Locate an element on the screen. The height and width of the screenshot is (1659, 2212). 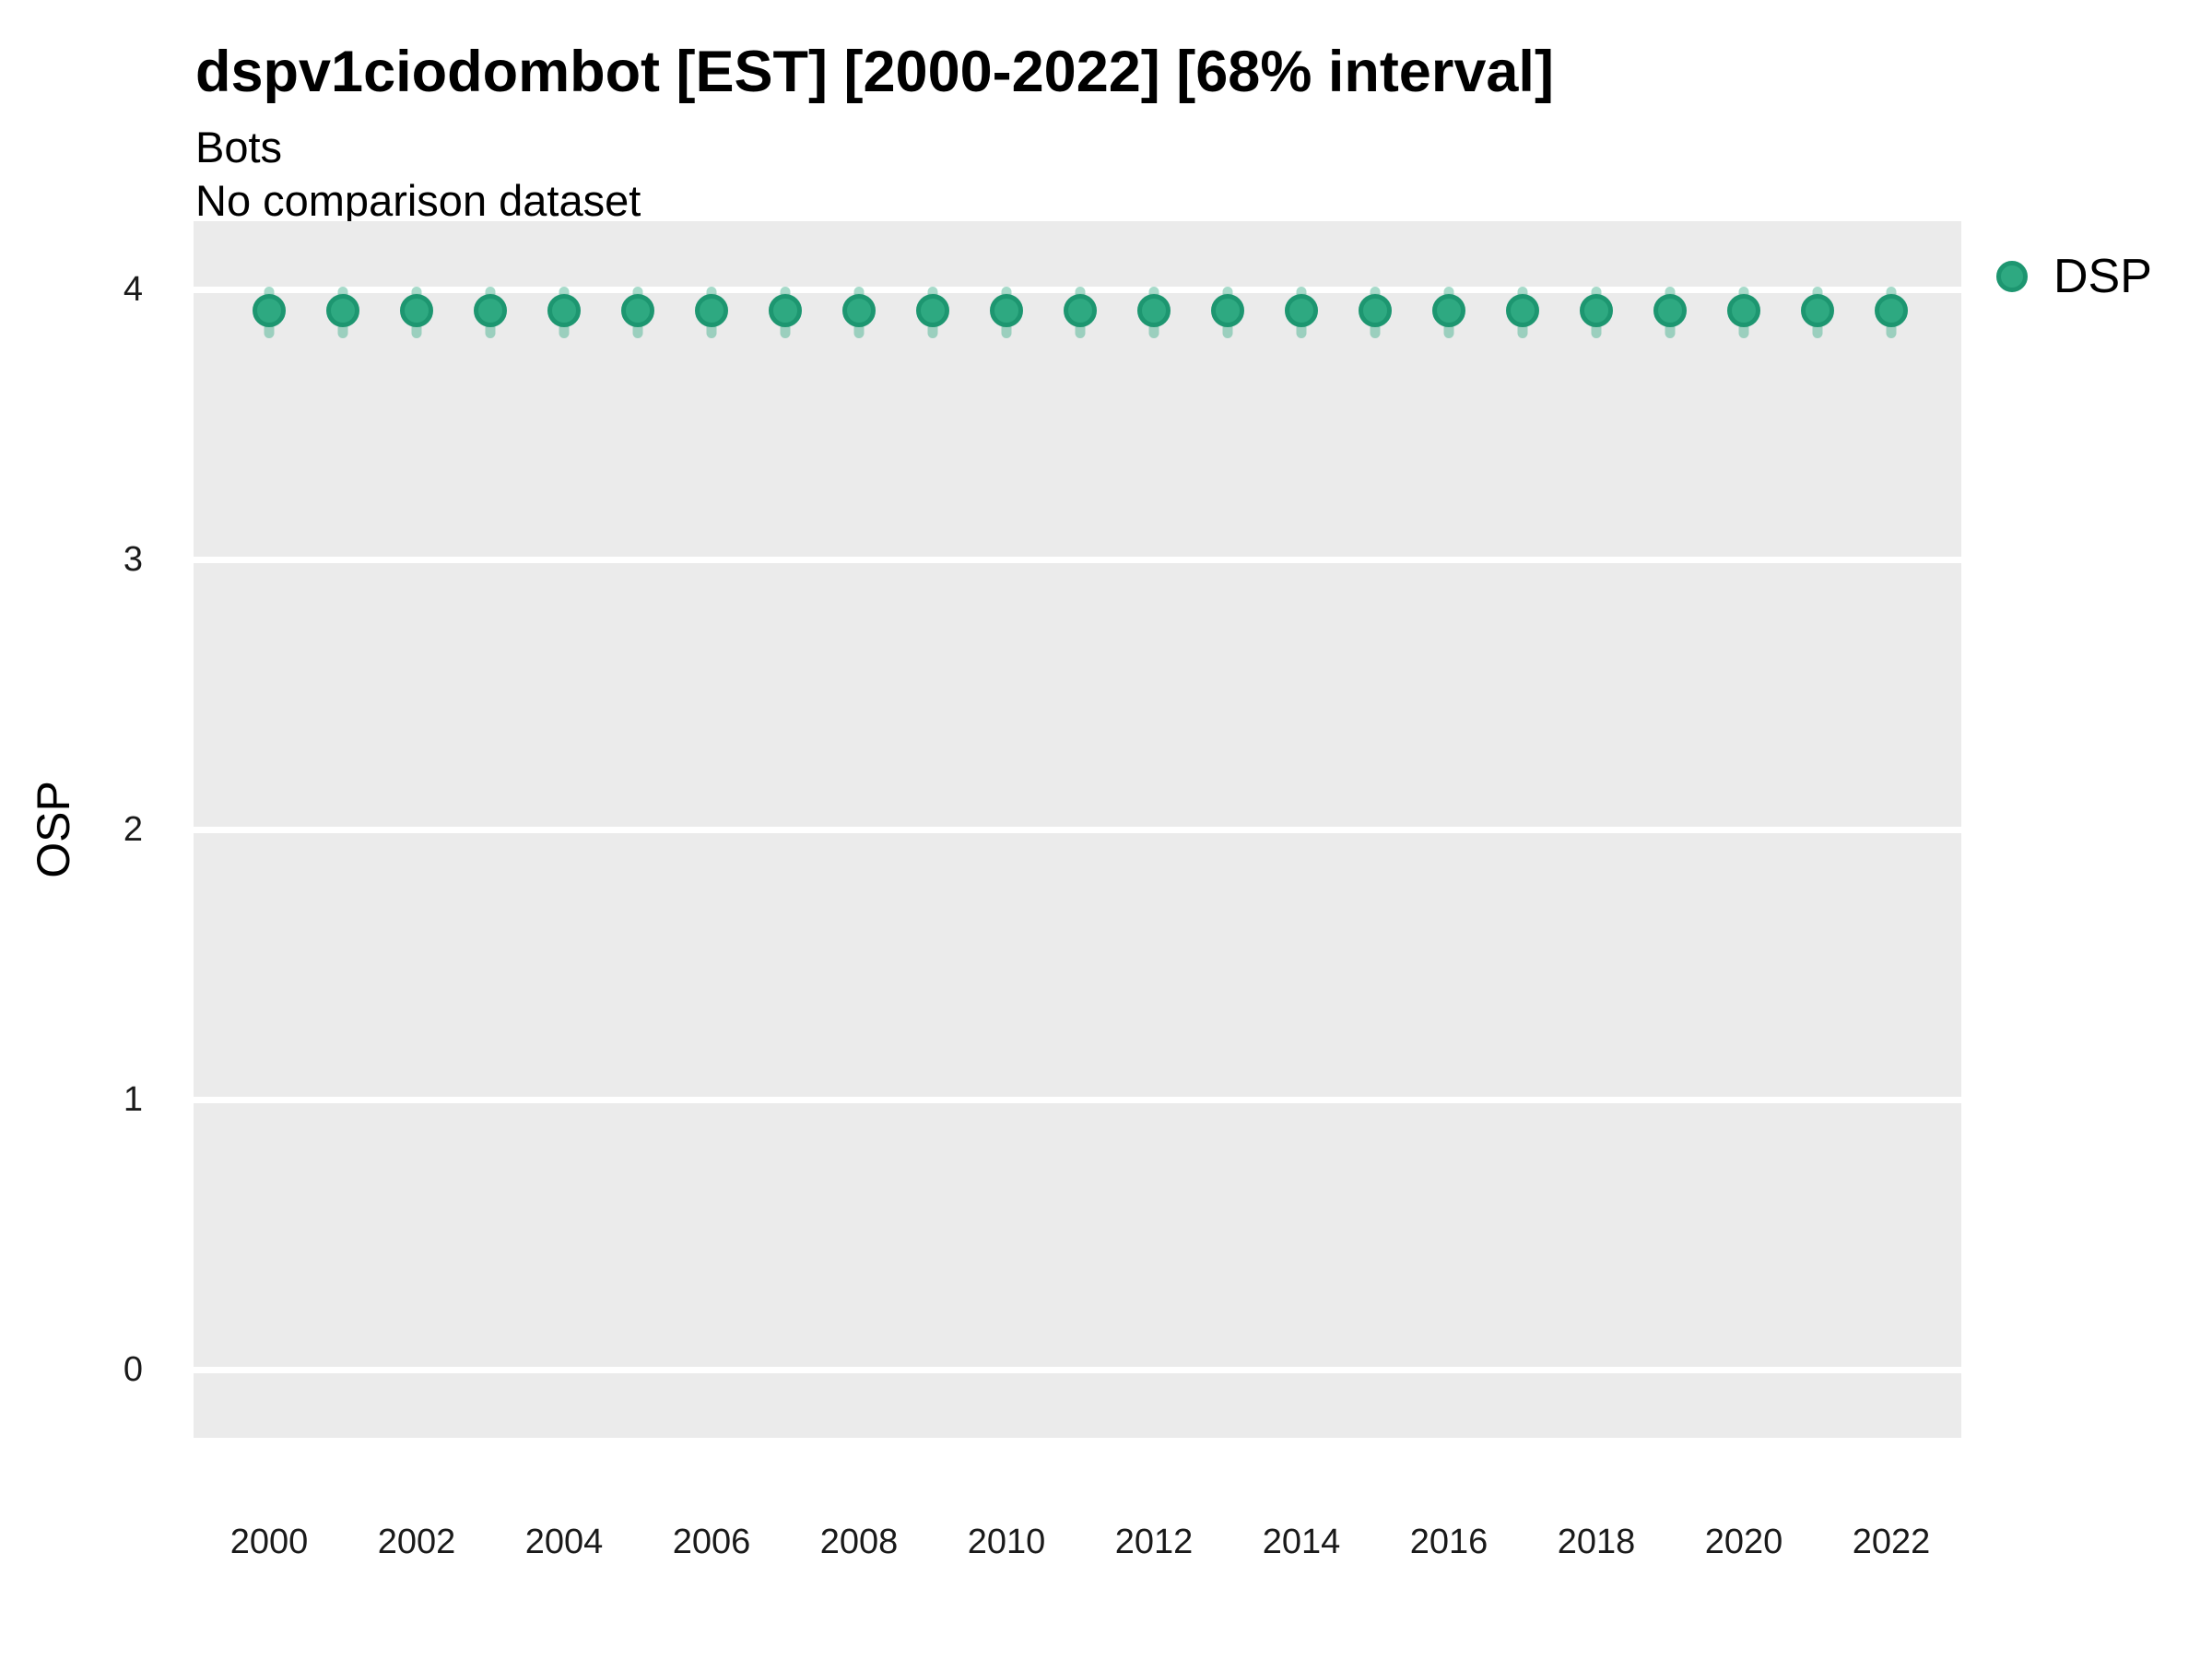
x-tick-label: 2020 is located at coordinates (1743, 1542).